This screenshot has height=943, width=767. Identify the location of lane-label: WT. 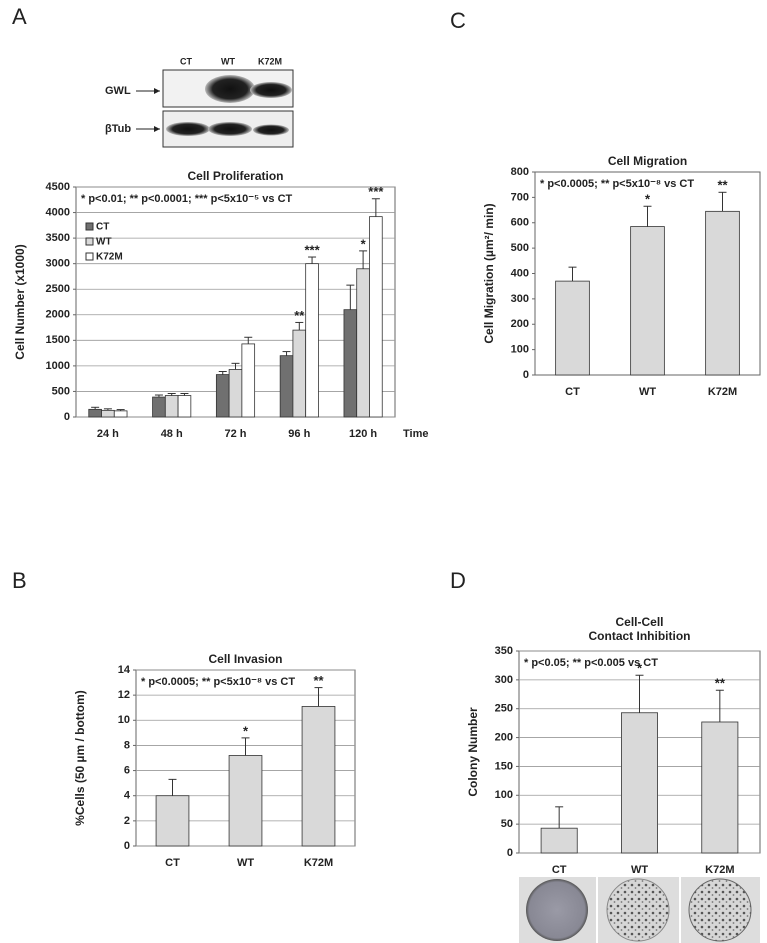
(228, 61).